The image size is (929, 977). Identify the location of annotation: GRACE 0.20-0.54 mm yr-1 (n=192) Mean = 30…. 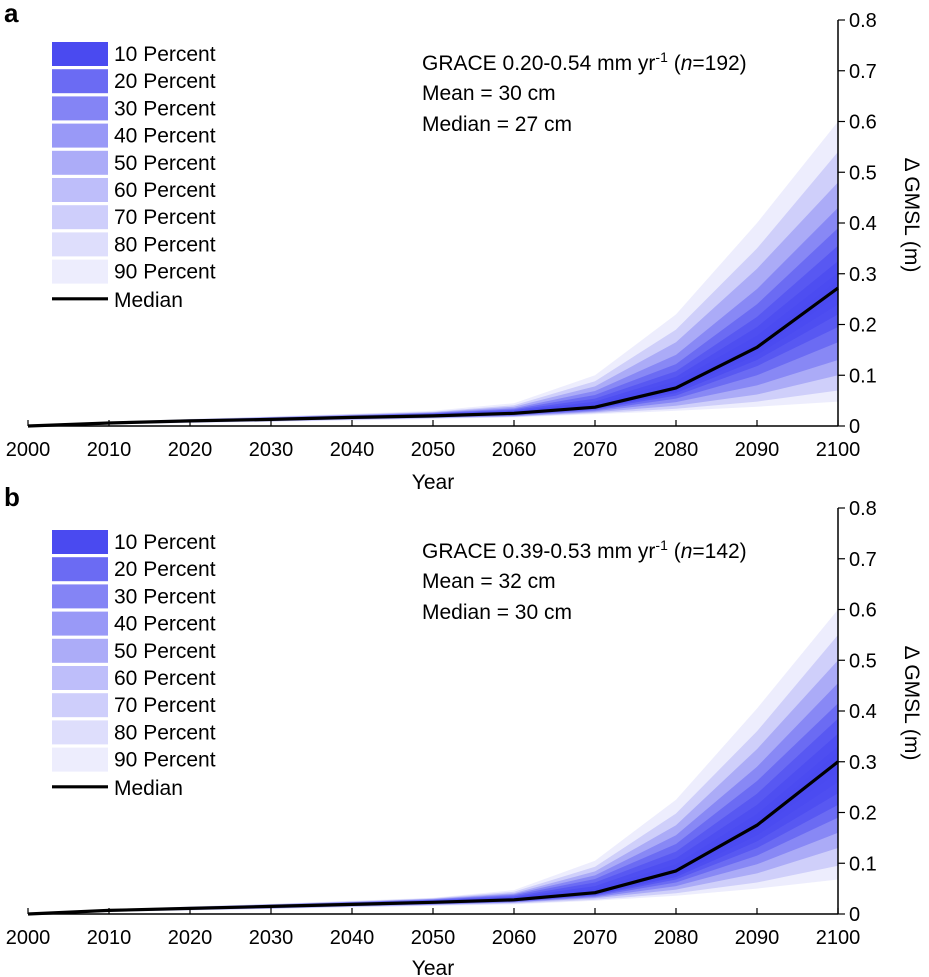
(584, 92).